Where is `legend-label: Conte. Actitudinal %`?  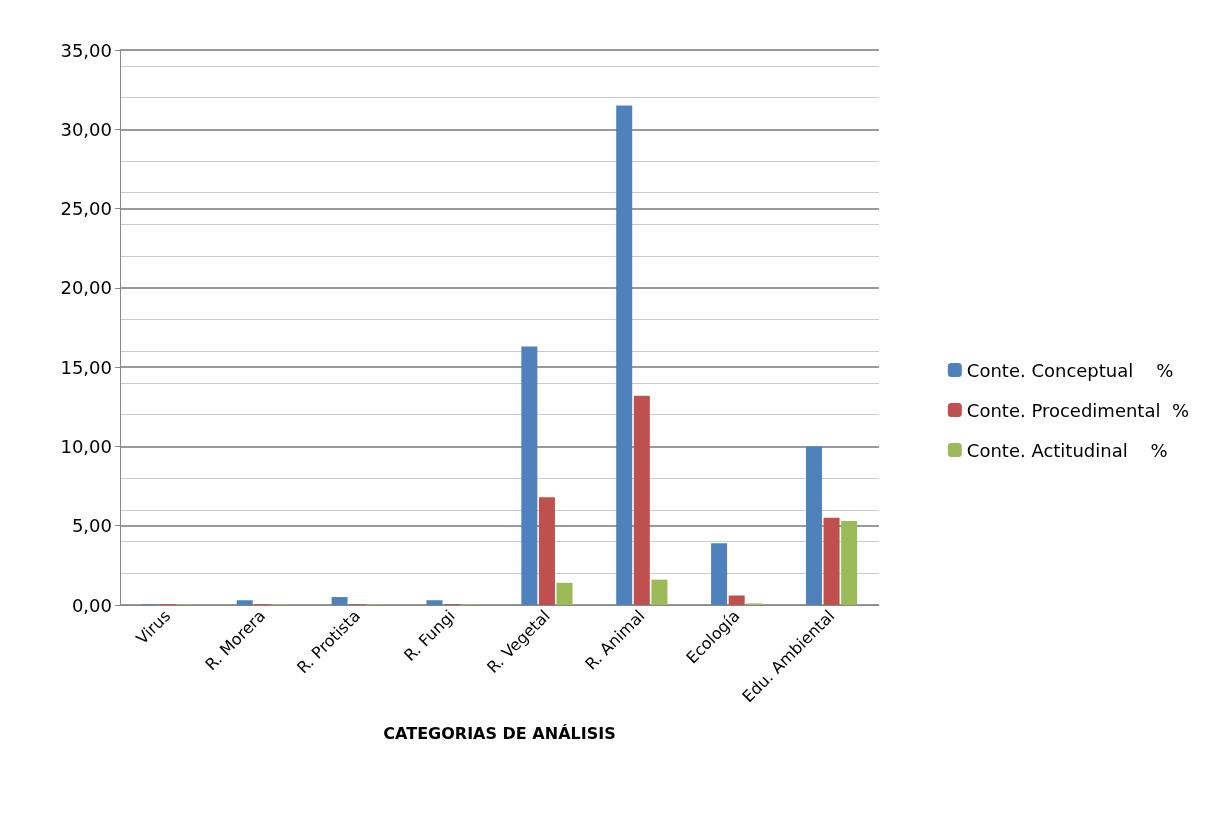 legend-label: Conte. Actitudinal % is located at coordinates (1067, 450).